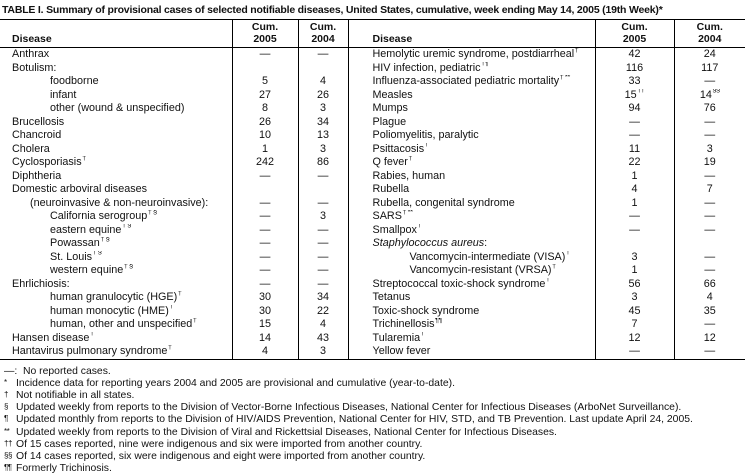 The height and width of the screenshot is (475, 745). I want to click on column-header-cum-2004-left: Cum. 2004, so click(323, 33).